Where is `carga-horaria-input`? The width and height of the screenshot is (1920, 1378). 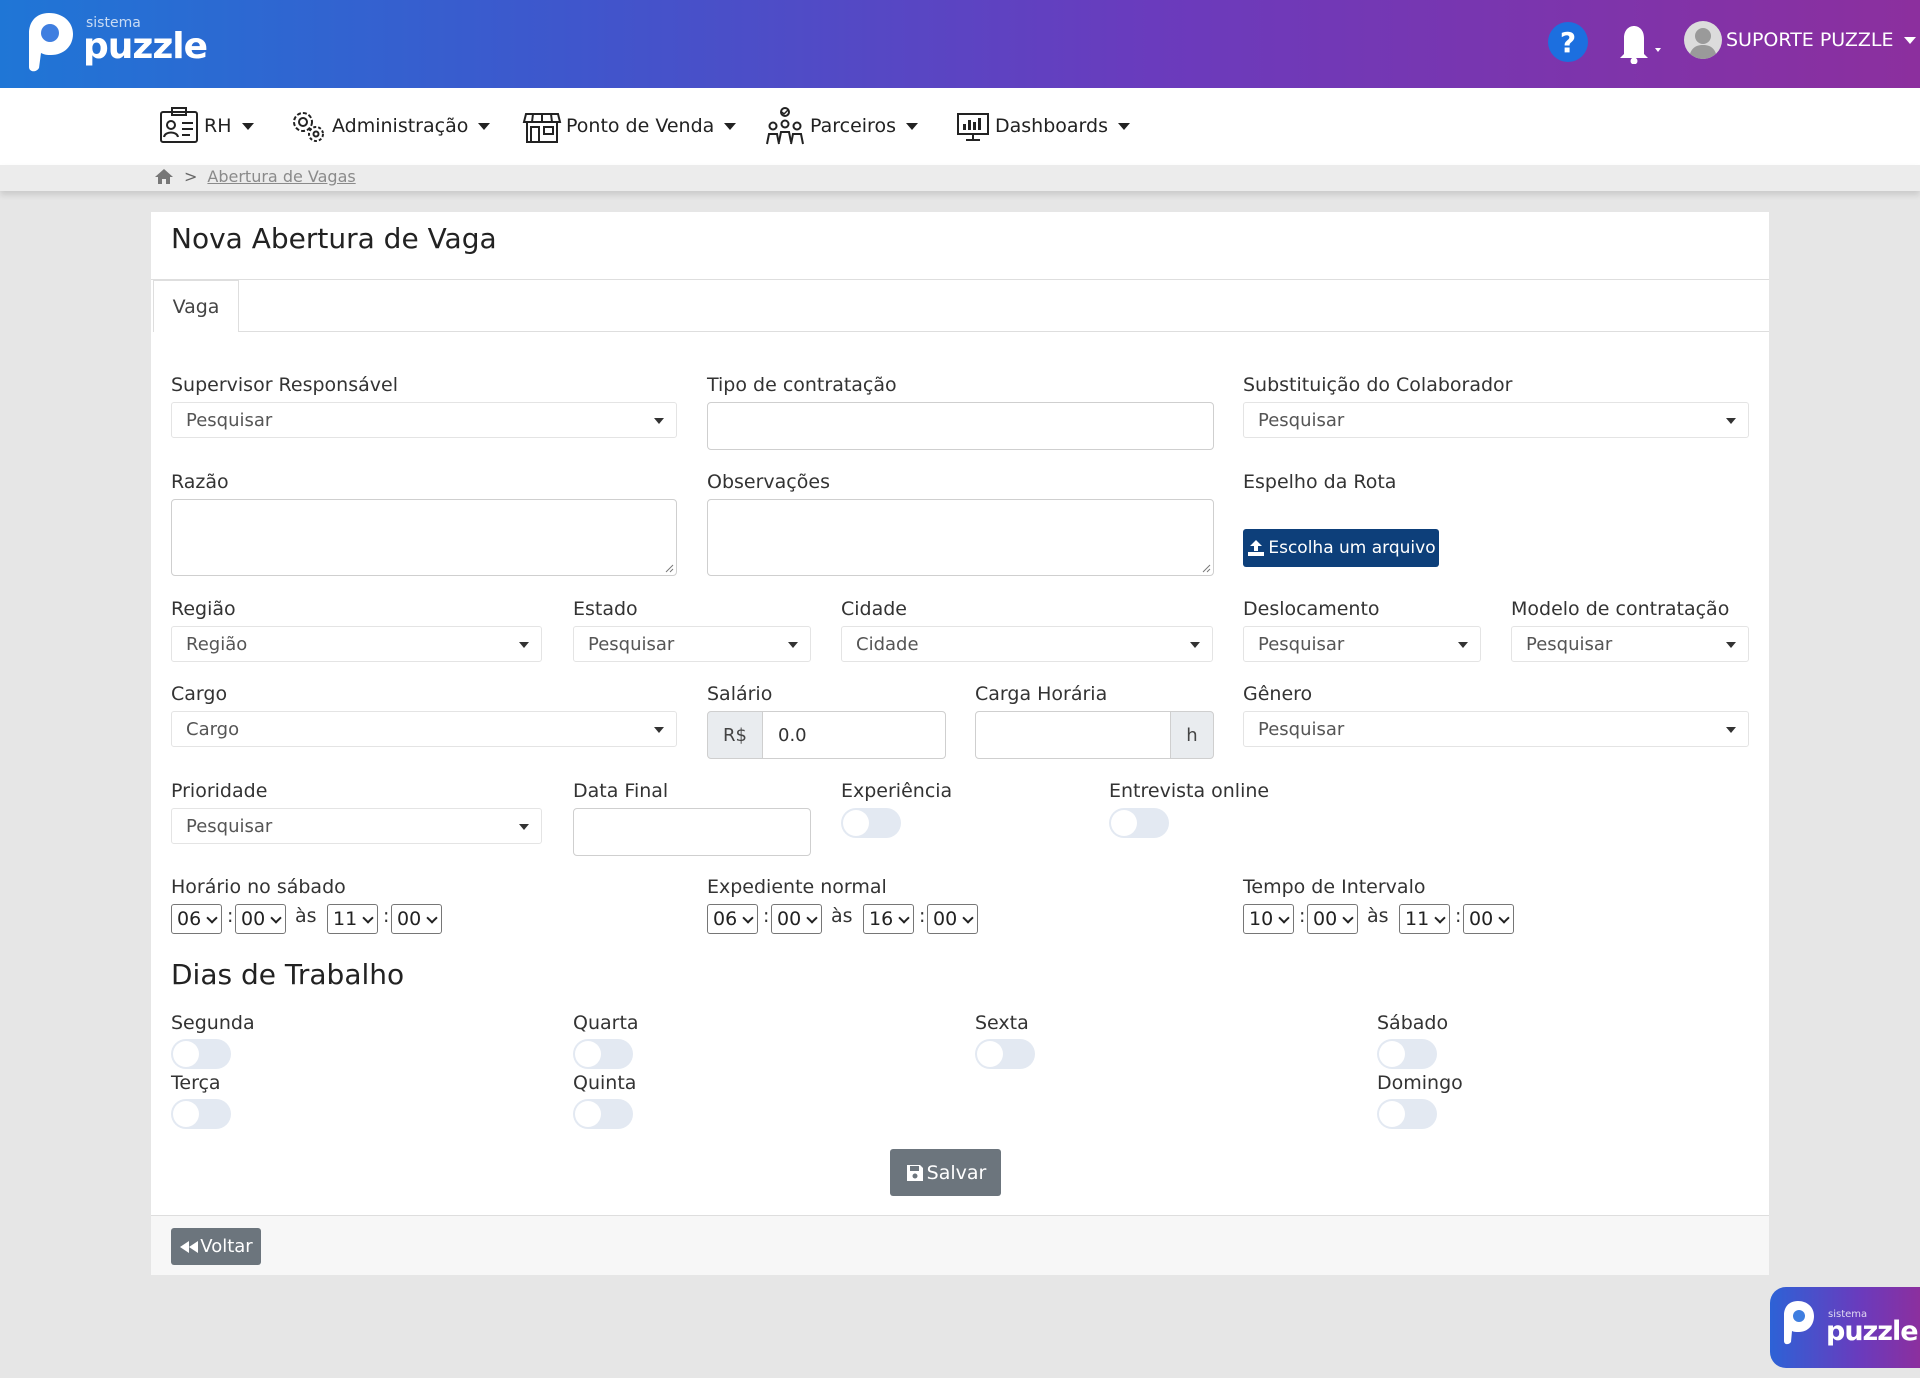 carga-horaria-input is located at coordinates (1073, 735).